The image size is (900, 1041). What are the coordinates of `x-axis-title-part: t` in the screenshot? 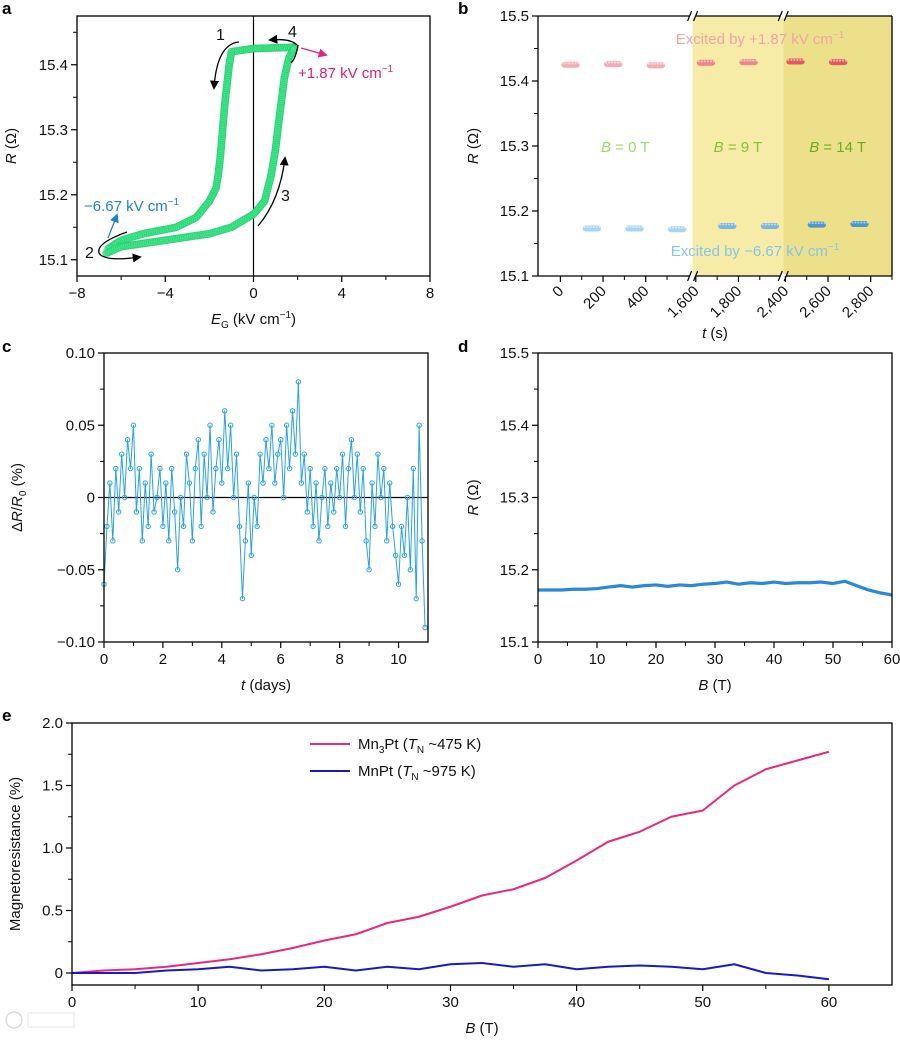 It's located at (704, 333).